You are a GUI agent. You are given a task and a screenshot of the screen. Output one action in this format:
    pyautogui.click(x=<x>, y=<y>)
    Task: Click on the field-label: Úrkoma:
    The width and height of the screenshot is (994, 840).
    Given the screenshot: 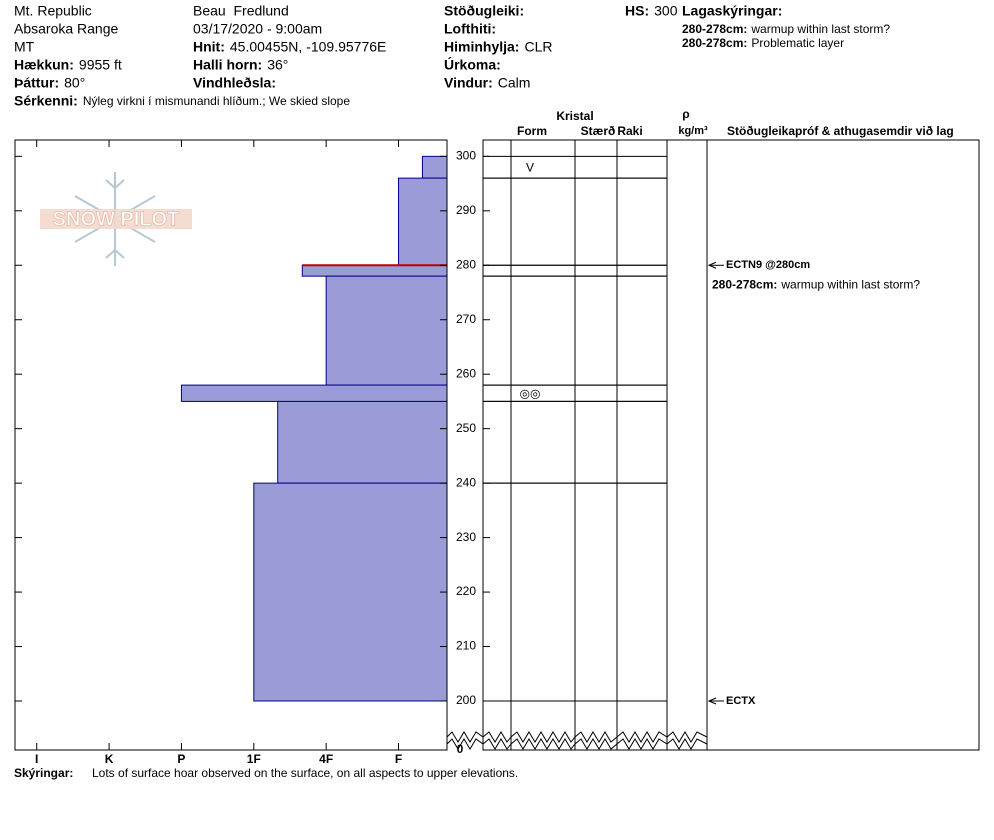 What is the action you would take?
    pyautogui.click(x=472, y=64)
    